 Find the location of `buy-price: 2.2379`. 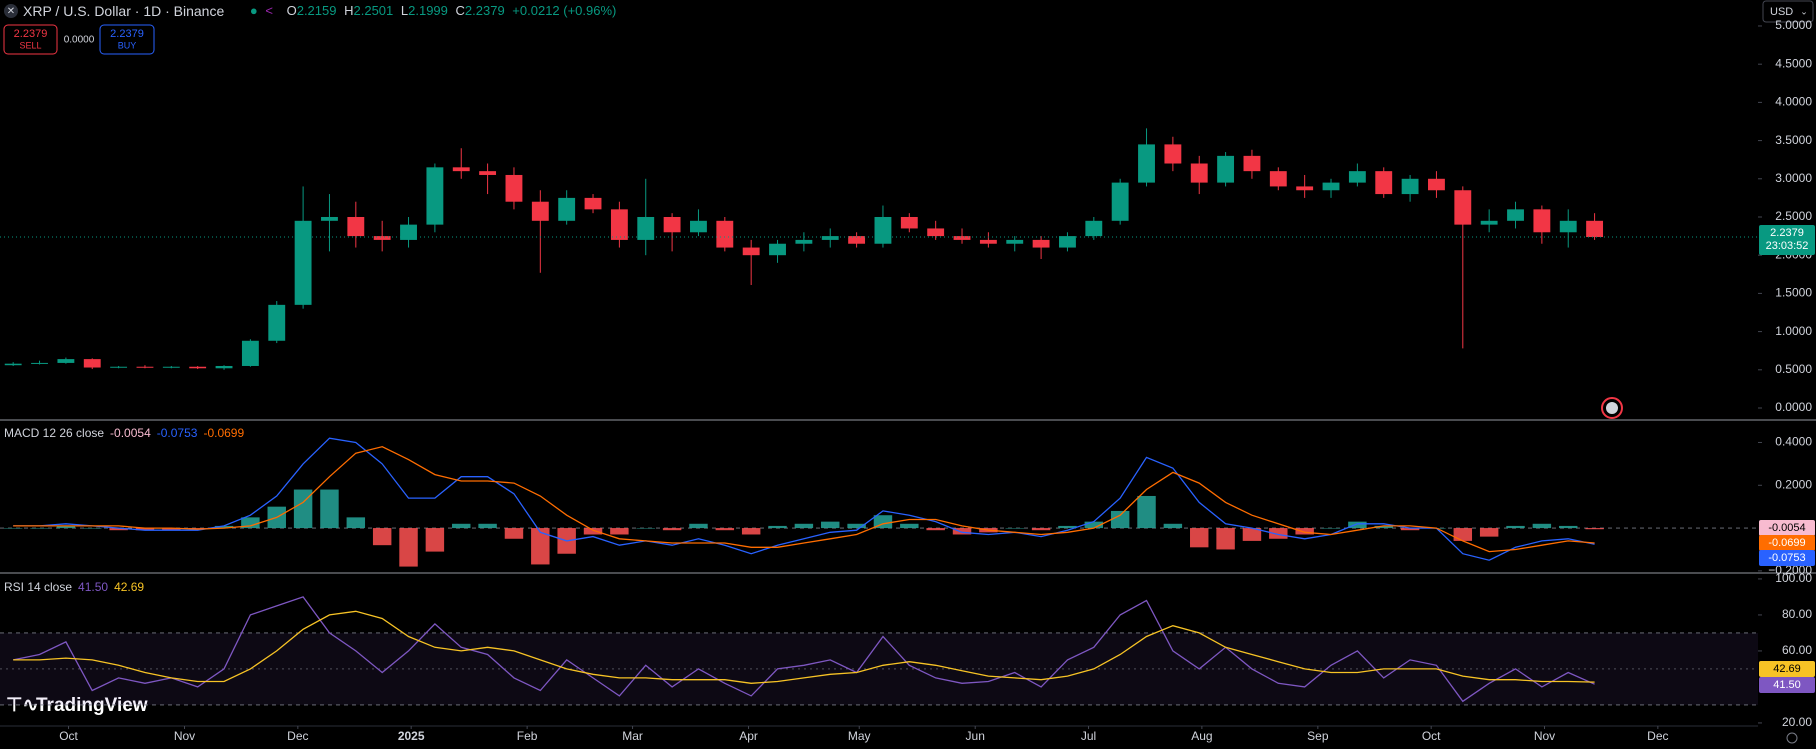

buy-price: 2.2379 is located at coordinates (127, 34).